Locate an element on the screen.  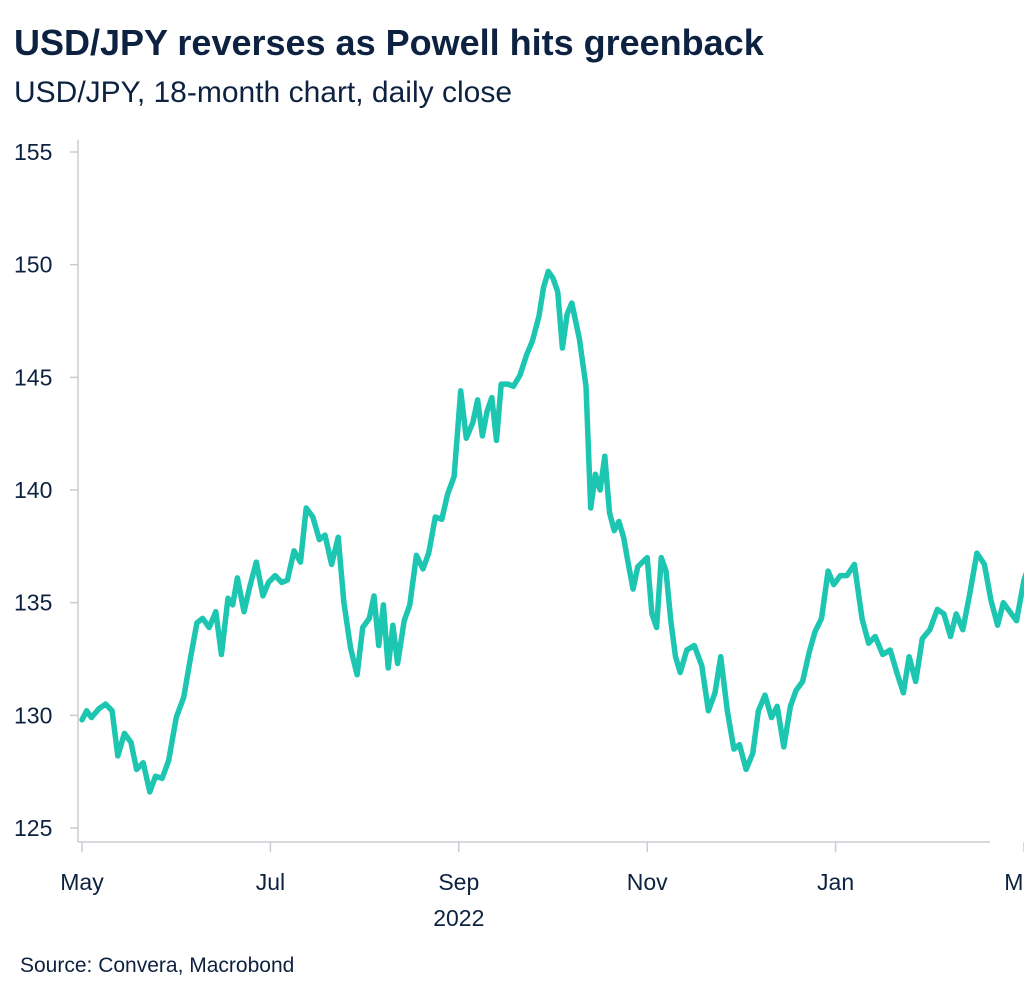
x-tick-label: May is located at coordinates (82, 882).